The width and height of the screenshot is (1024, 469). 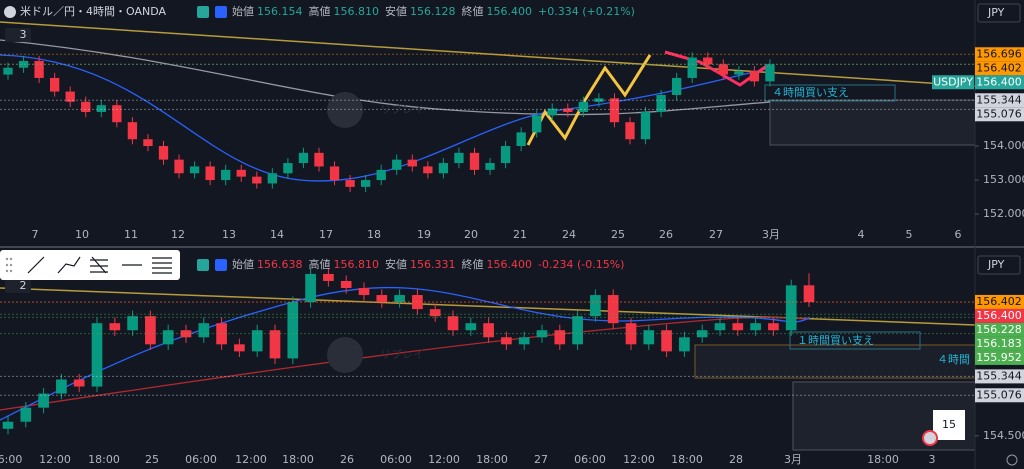 I want to click on price-tag-label: 156.183, so click(x=999, y=343).